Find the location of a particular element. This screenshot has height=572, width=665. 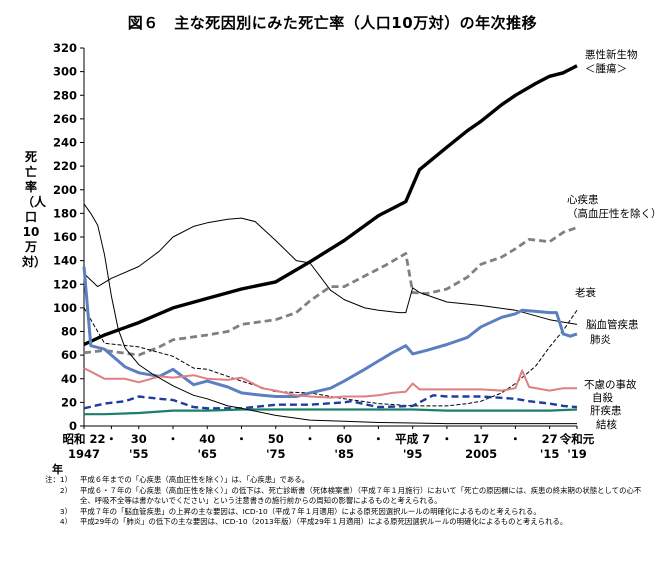

y-tick-label: 60 is located at coordinates (69, 355).